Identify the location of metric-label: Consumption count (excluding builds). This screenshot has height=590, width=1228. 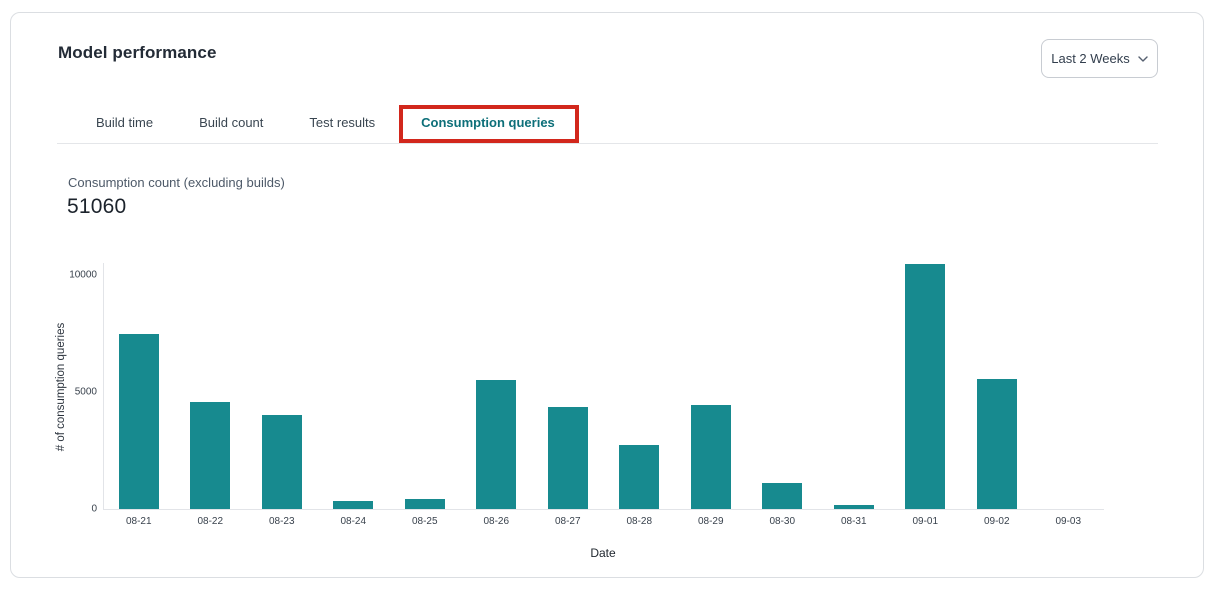
(176, 182).